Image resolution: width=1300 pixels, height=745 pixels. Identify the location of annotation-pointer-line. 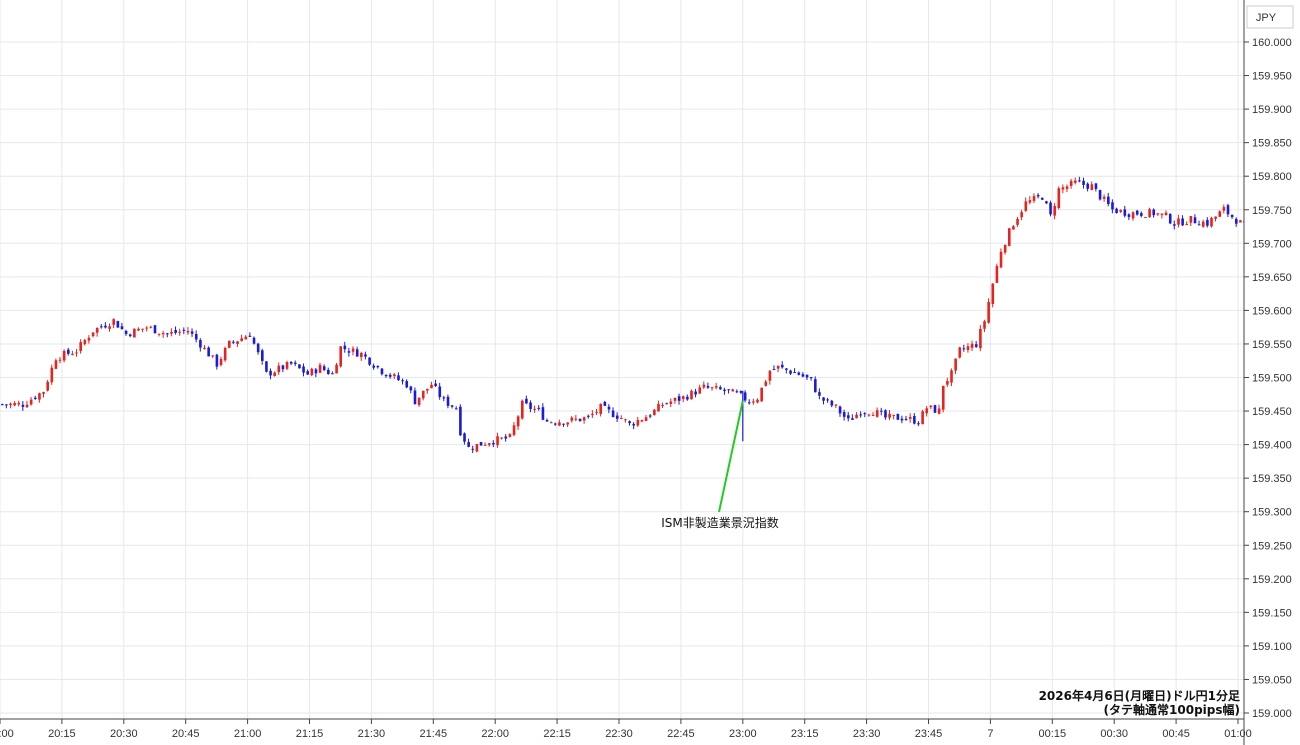
(731, 456).